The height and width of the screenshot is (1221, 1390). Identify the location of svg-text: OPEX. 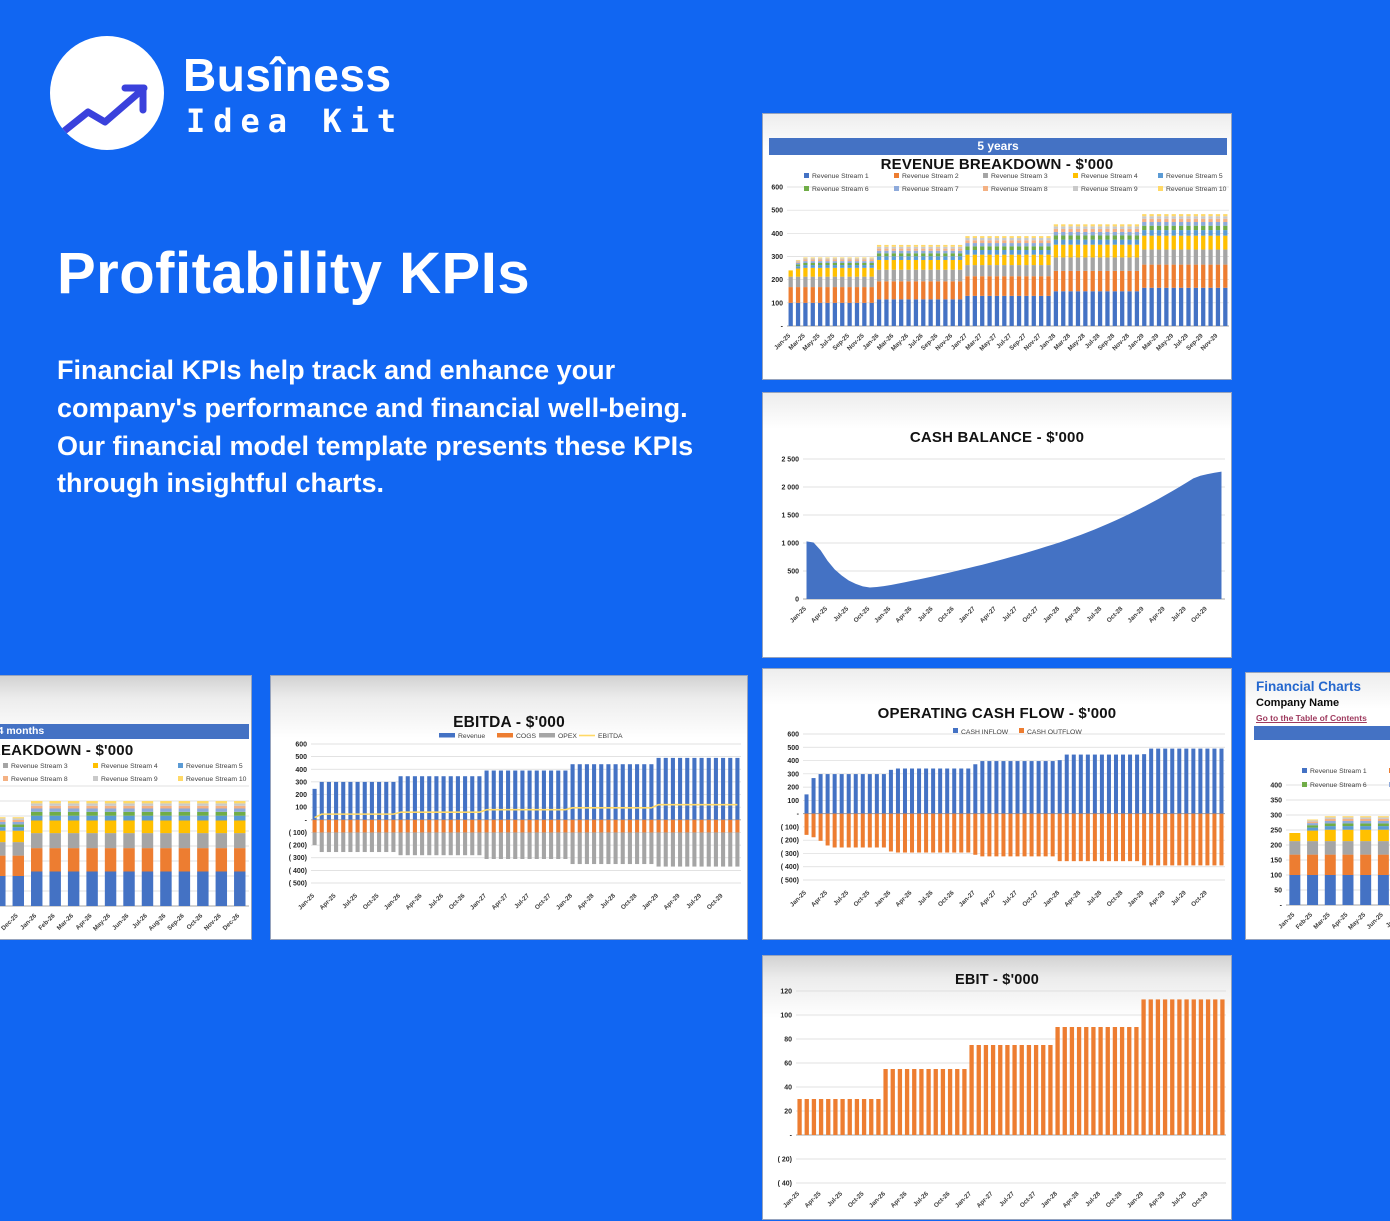
(567, 736).